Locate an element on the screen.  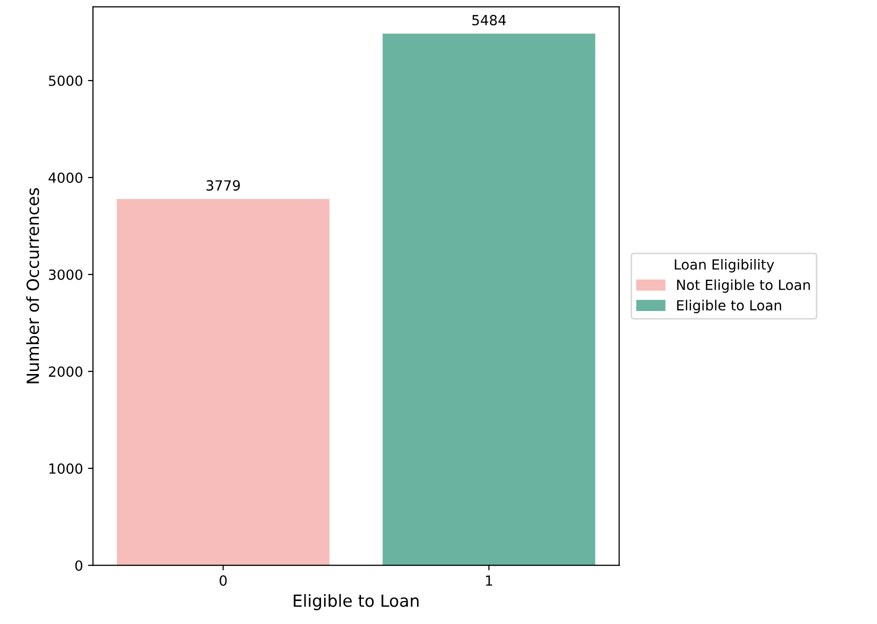
y-tick-label: 5000 is located at coordinates (65, 81).